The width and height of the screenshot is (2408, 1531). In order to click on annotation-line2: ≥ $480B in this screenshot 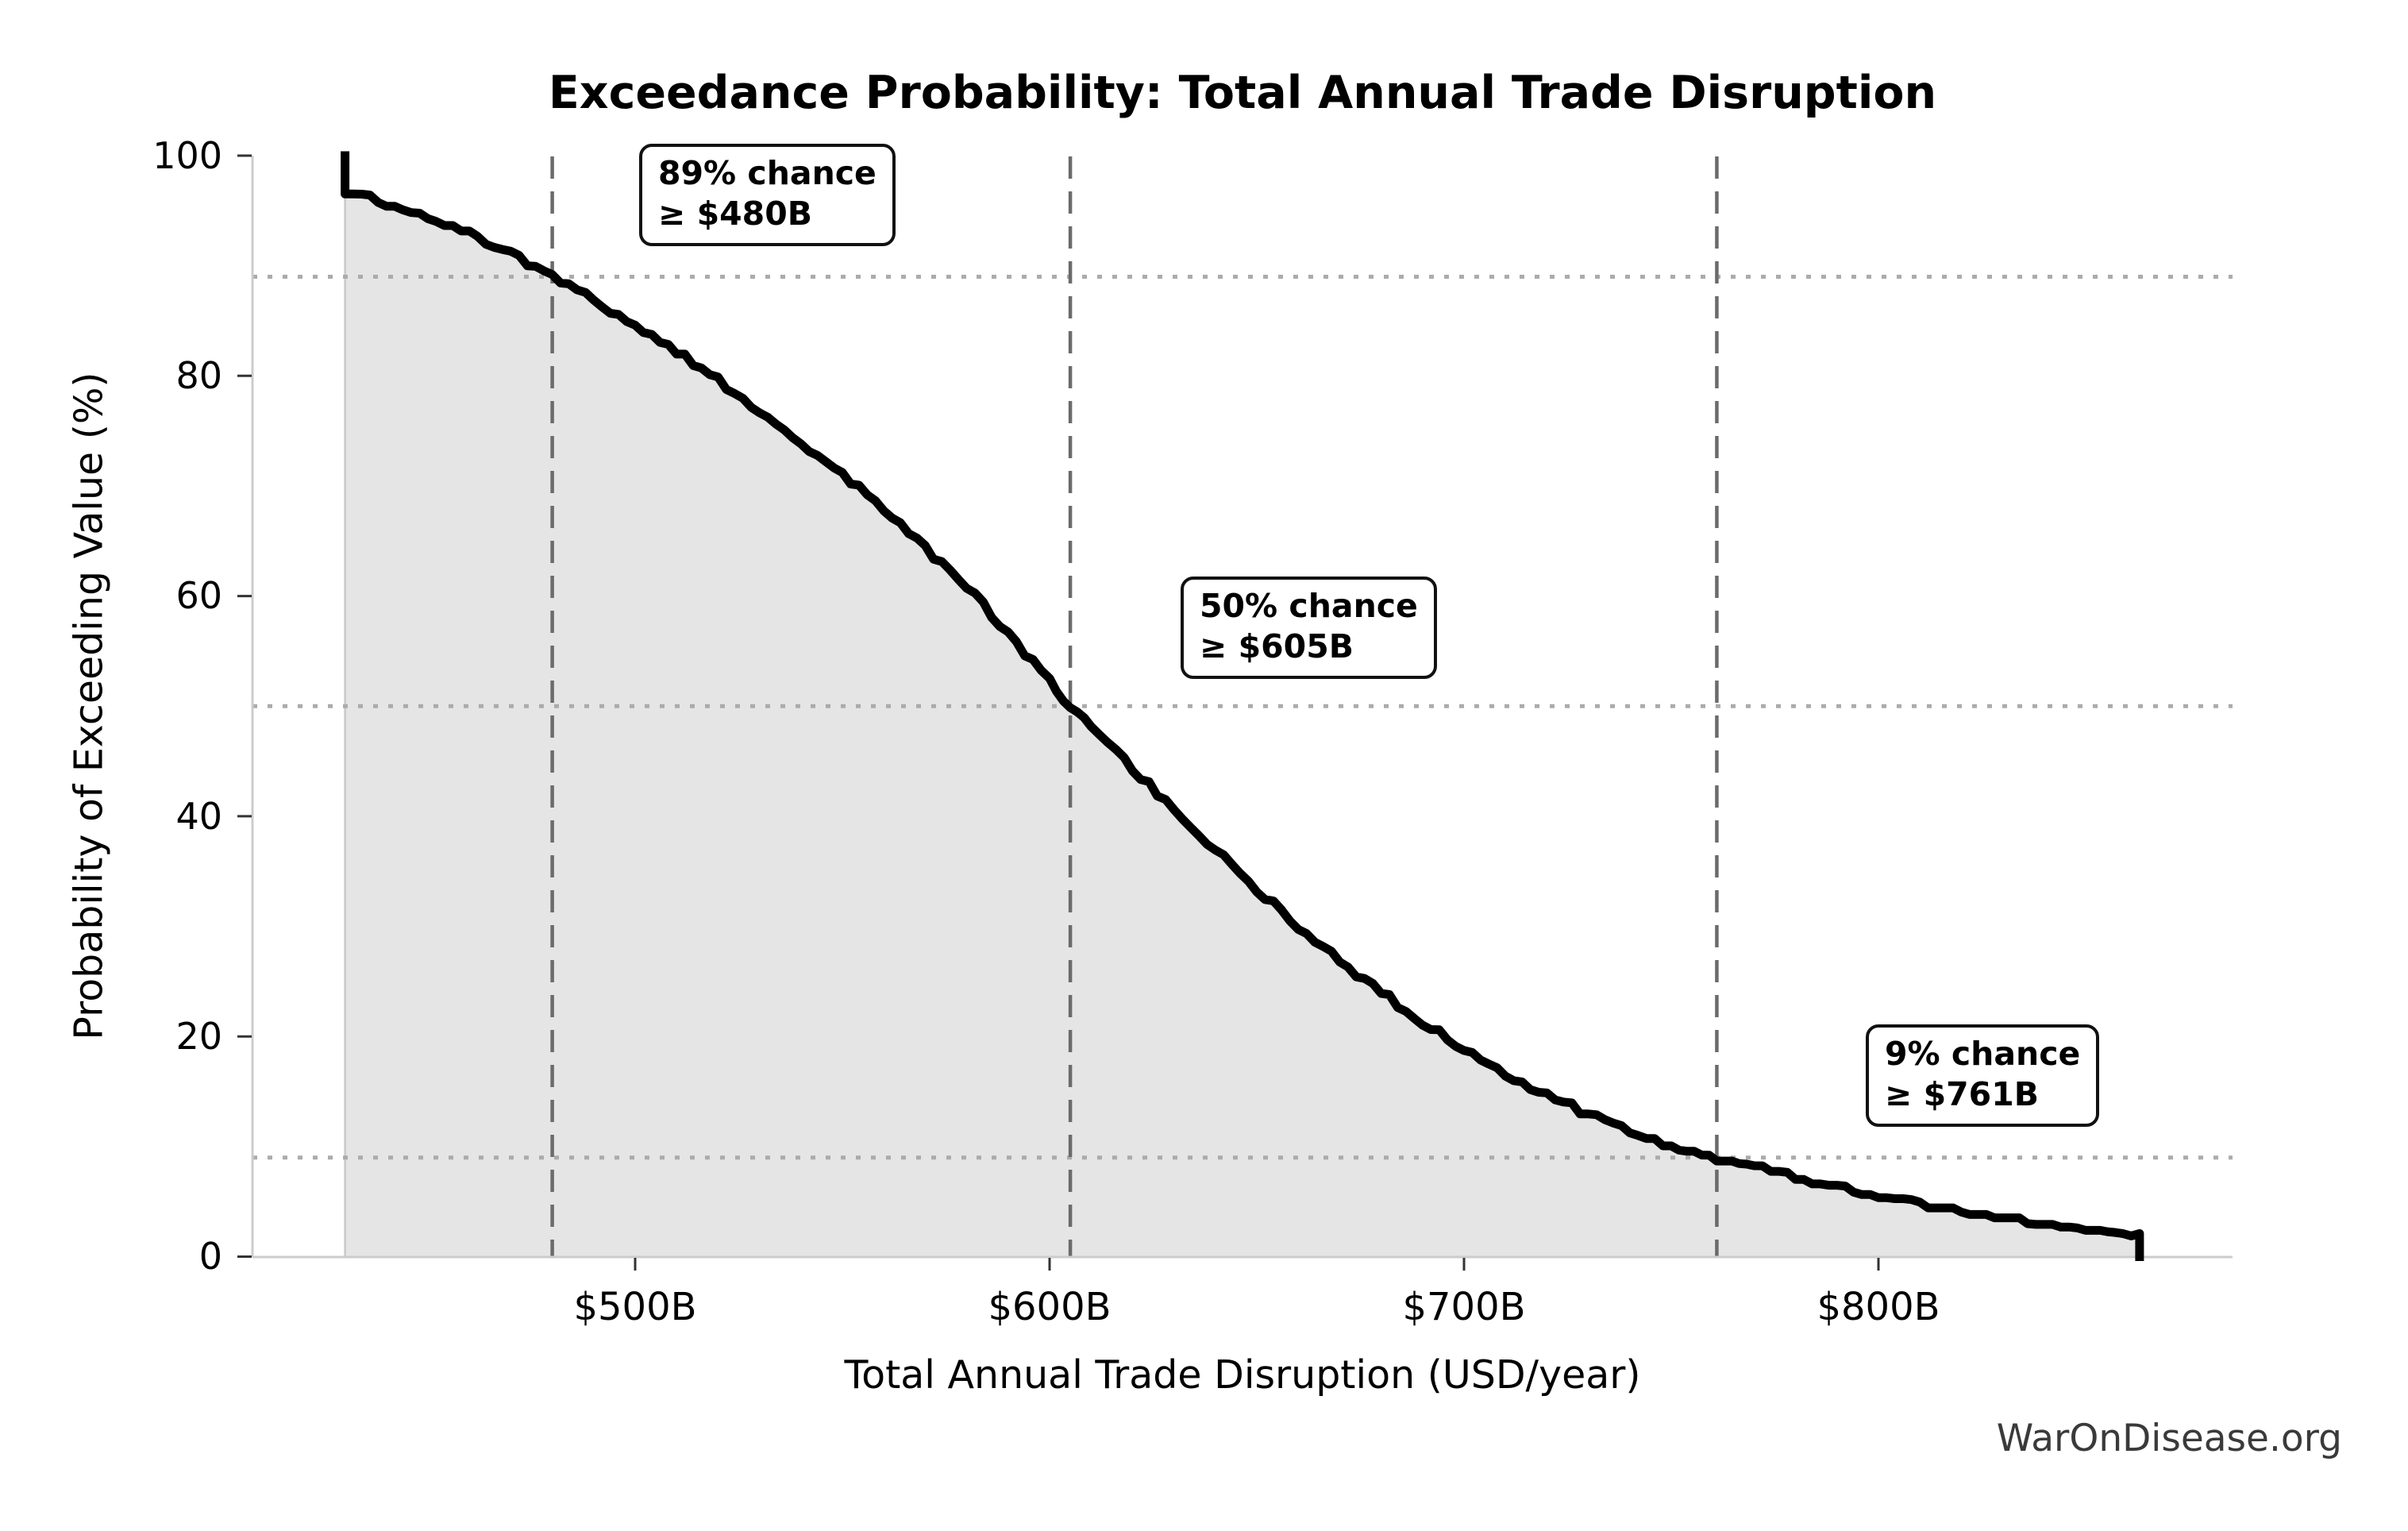, I will do `click(735, 214)`.